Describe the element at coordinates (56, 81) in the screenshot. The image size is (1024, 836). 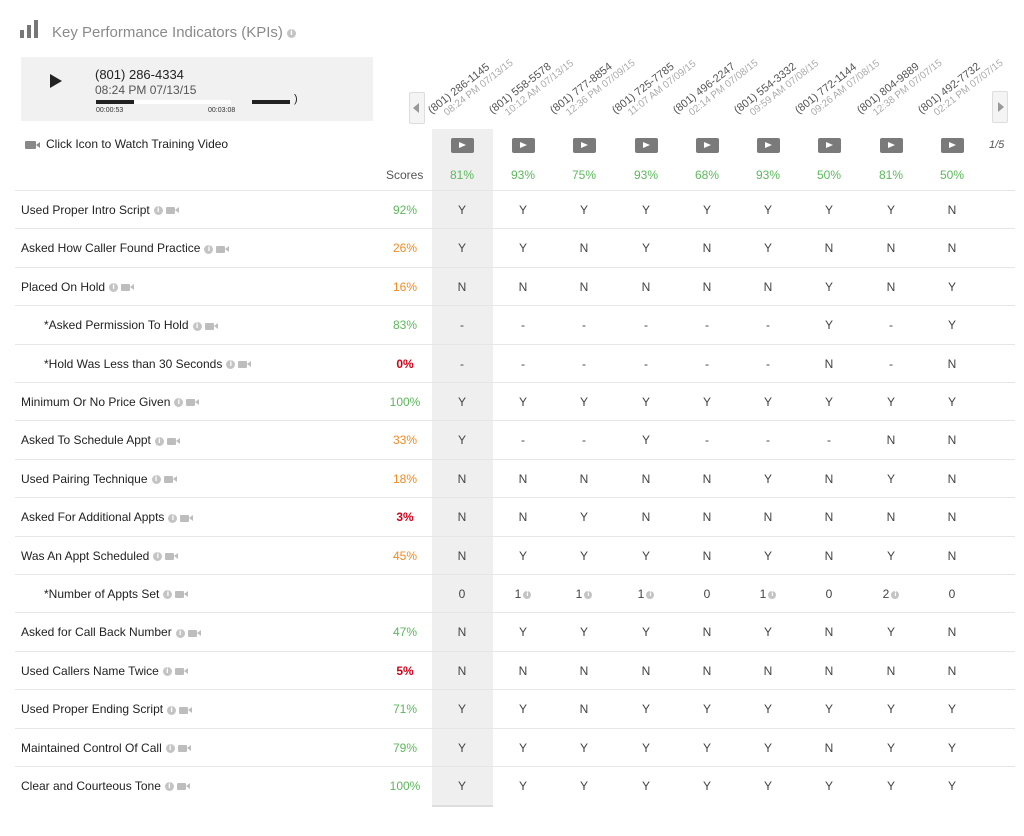
I see `play-icon` at that location.